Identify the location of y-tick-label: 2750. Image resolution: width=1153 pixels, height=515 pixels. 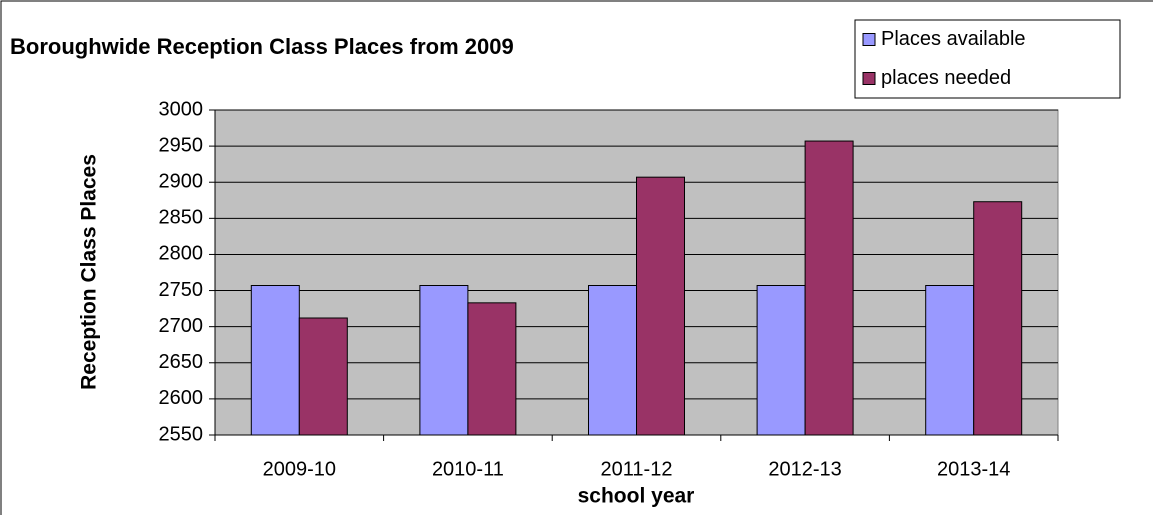
(181, 290).